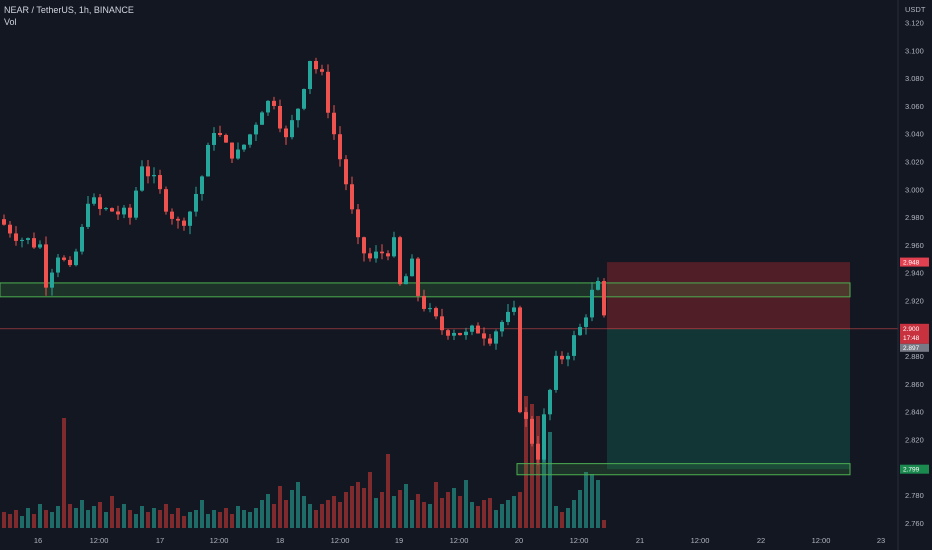  What do you see at coordinates (160, 540) in the screenshot?
I see `time-tick-label: 17` at bounding box center [160, 540].